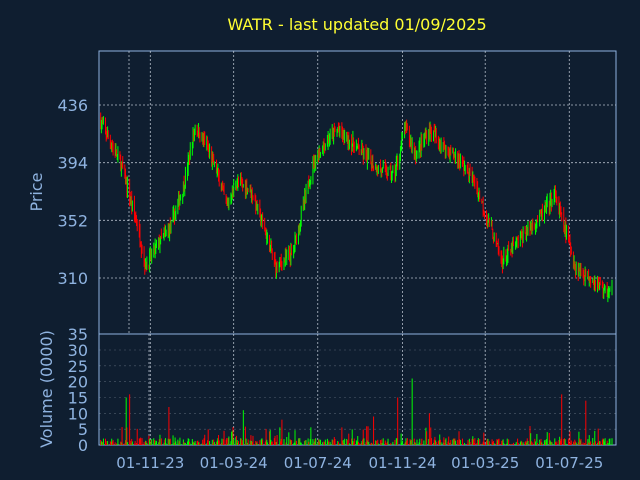  I want to click on chart-title: WATR - last updated 01/09/2025, so click(356, 24).